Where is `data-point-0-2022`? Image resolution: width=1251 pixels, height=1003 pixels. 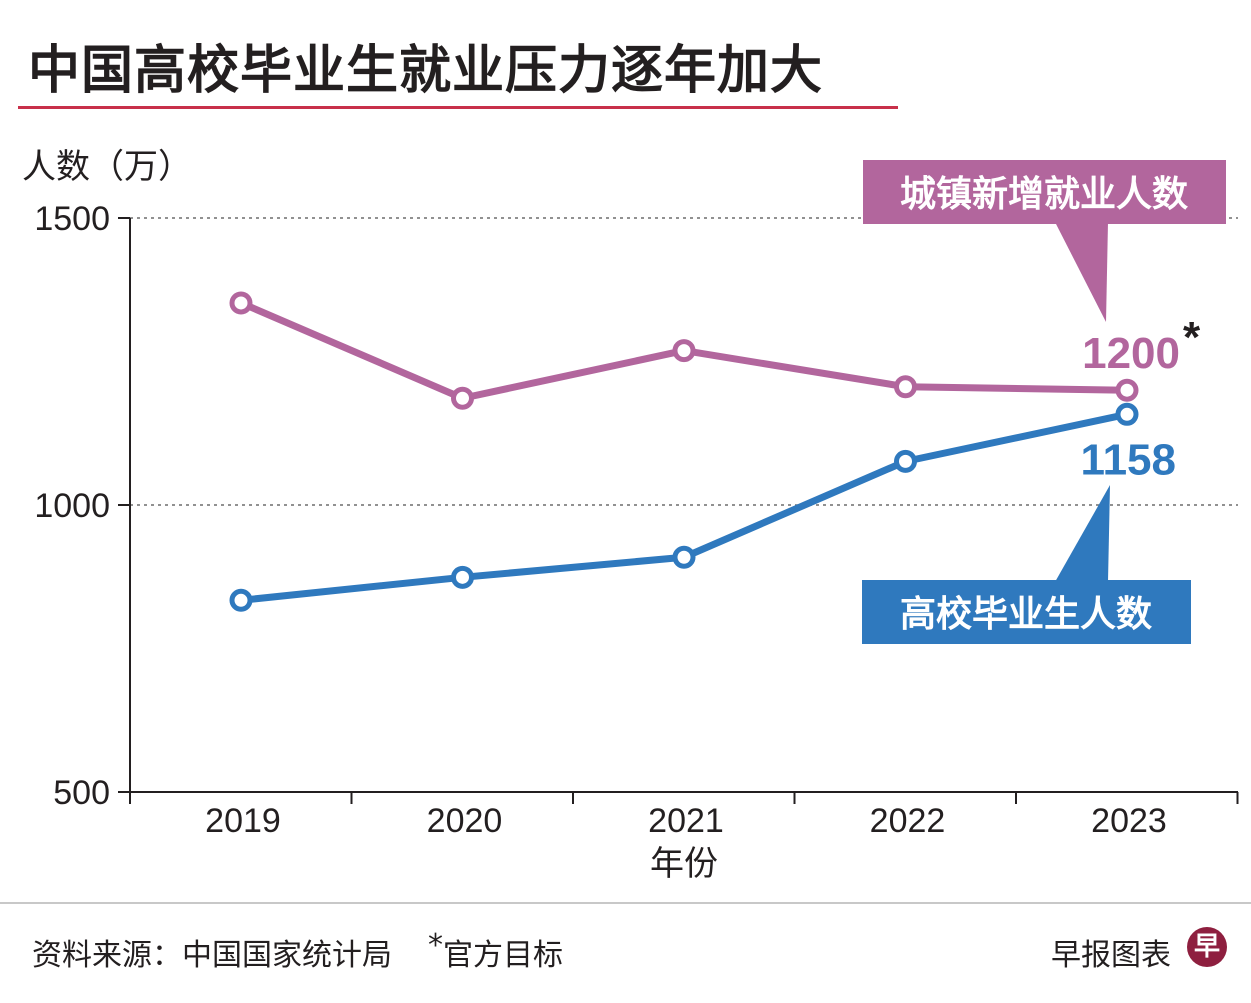 data-point-0-2022 is located at coordinates (905, 387).